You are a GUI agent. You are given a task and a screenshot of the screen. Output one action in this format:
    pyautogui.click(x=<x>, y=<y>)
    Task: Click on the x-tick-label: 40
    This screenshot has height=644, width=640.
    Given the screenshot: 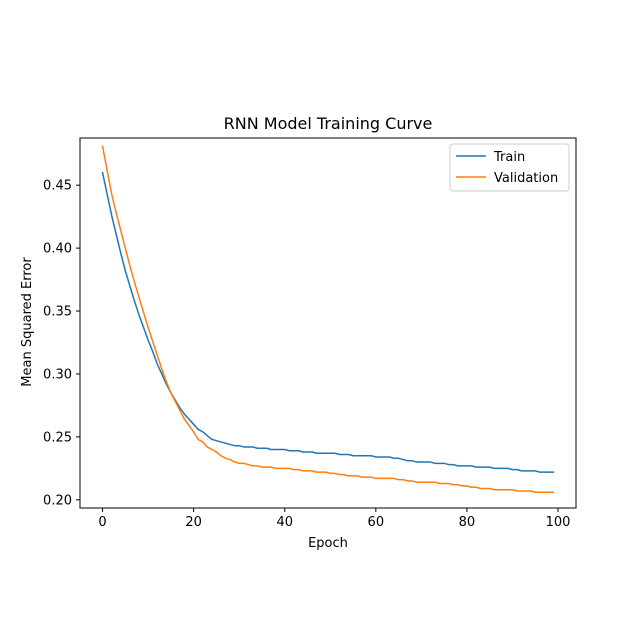 What is the action you would take?
    pyautogui.click(x=284, y=522)
    